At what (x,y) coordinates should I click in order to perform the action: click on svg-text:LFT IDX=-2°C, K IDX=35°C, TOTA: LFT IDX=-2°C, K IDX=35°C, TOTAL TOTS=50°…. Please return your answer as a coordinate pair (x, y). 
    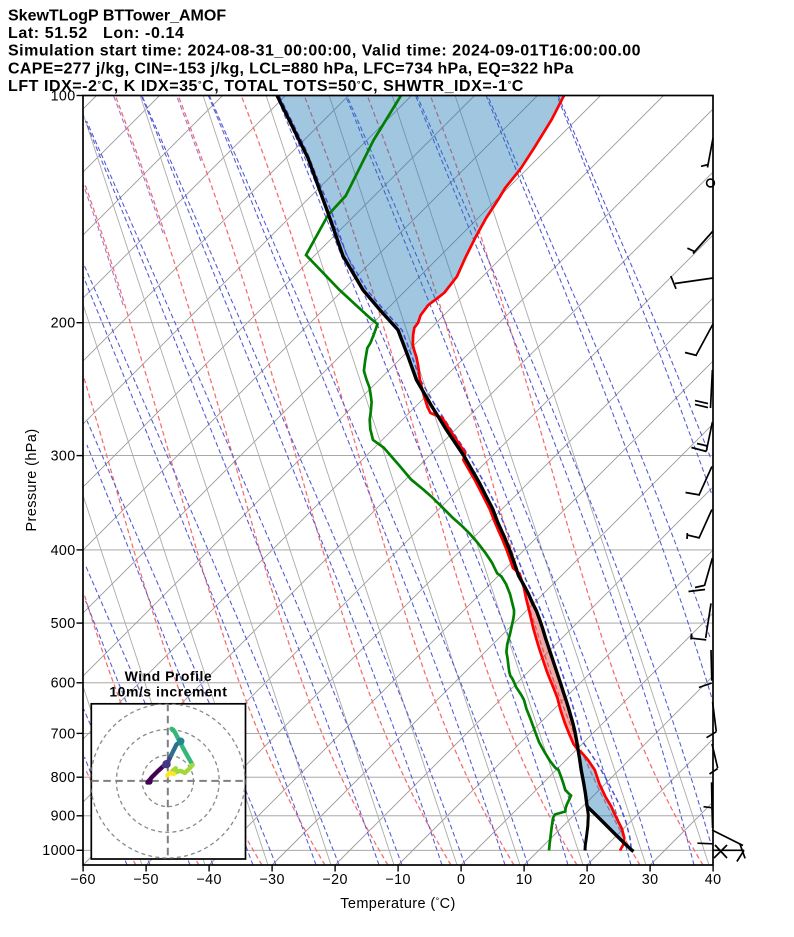
    Looking at the image, I should click on (266, 86).